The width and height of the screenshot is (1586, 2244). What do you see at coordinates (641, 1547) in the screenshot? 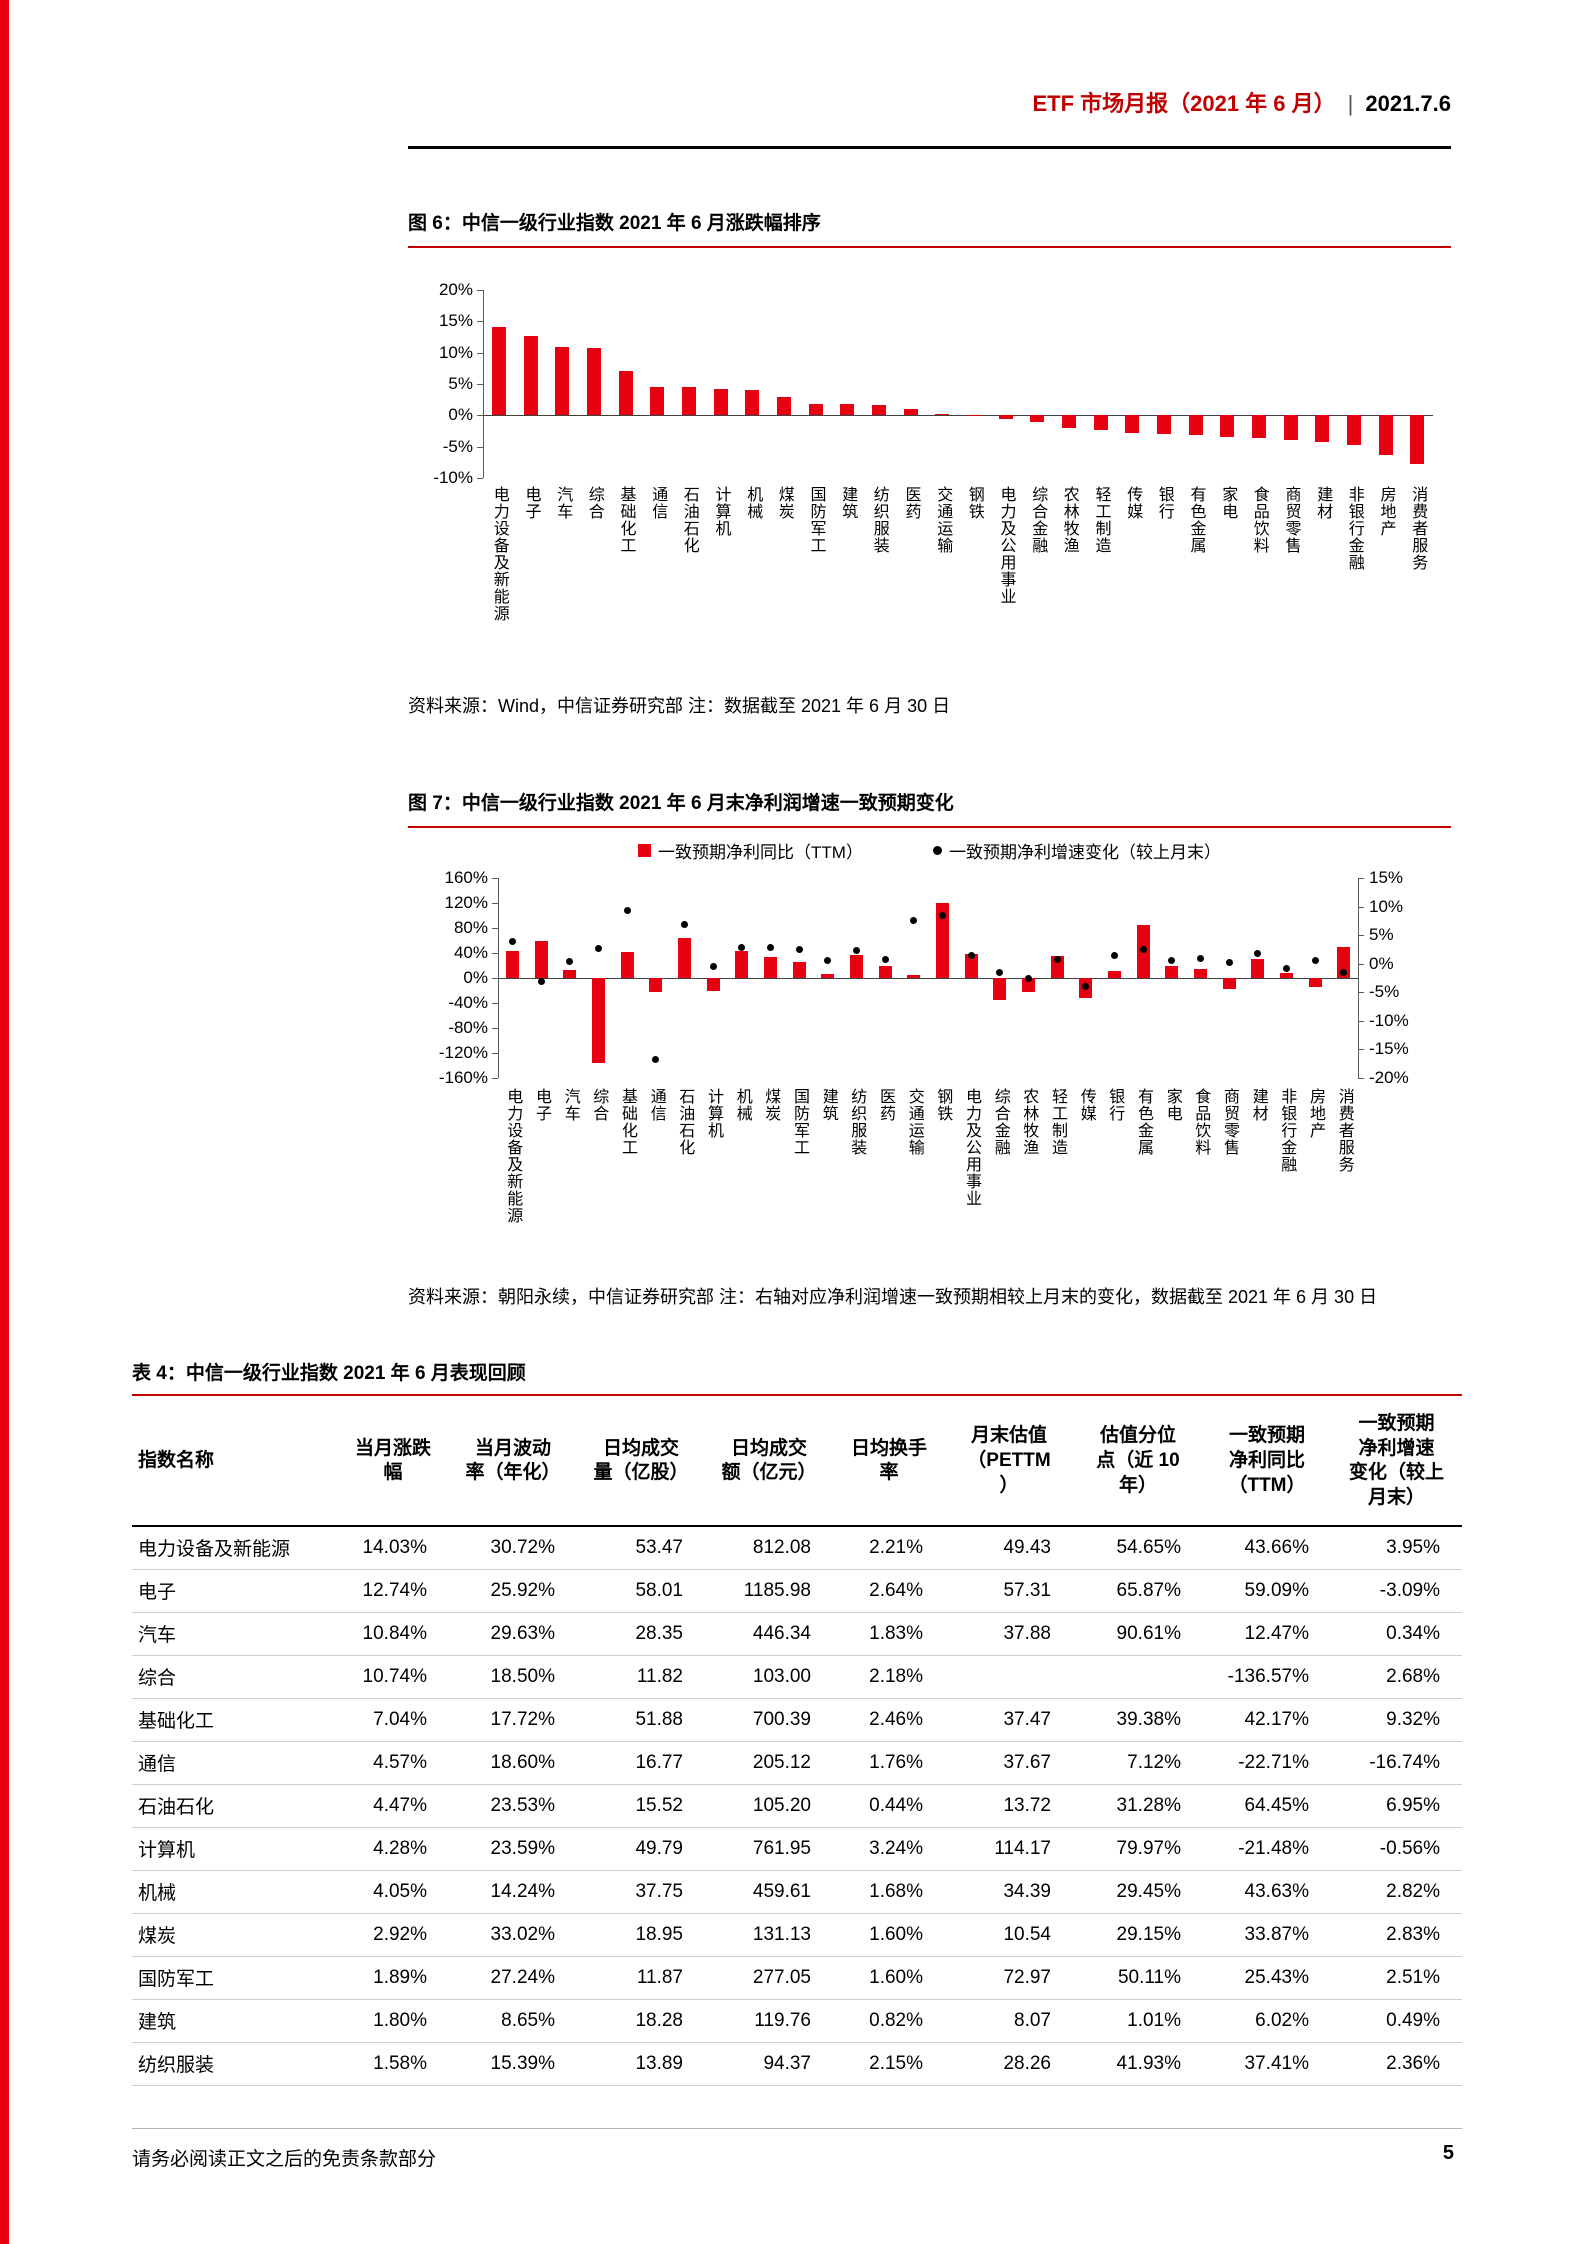
I see `value-cell: 53.47` at bounding box center [641, 1547].